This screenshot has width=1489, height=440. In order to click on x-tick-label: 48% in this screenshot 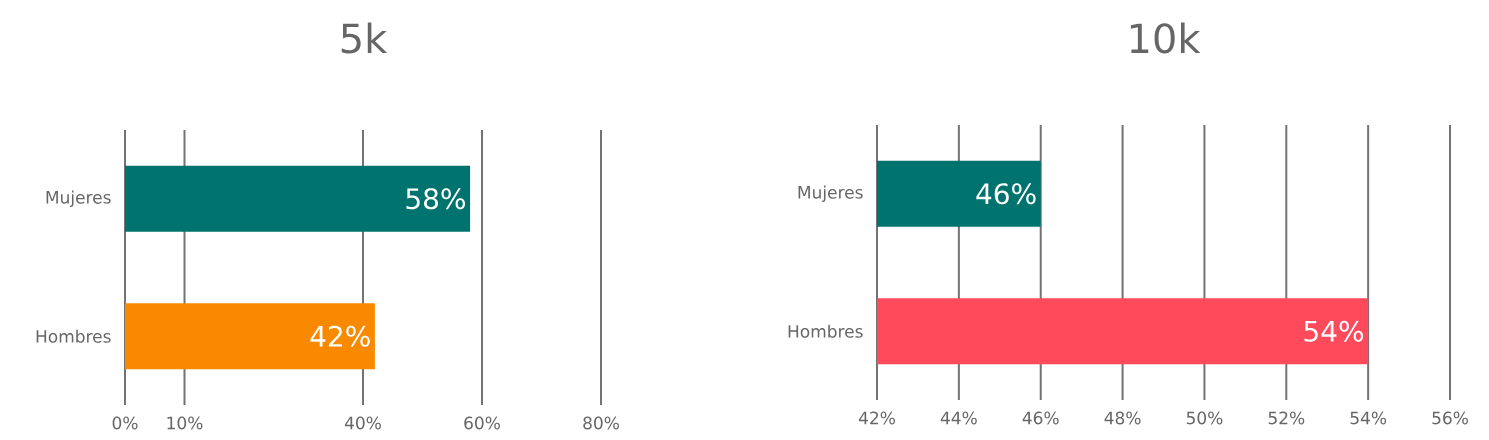, I will do `click(1122, 418)`.